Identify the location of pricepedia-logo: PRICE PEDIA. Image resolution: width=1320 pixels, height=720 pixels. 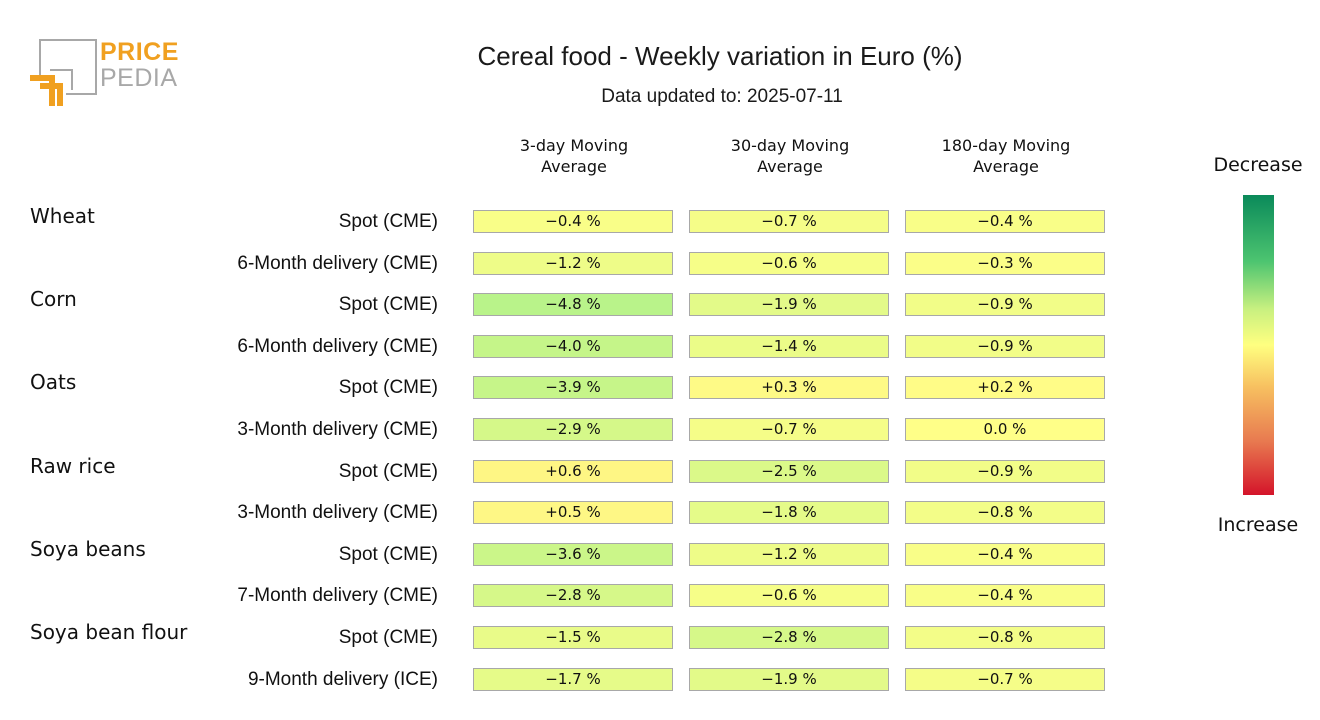
(108, 73).